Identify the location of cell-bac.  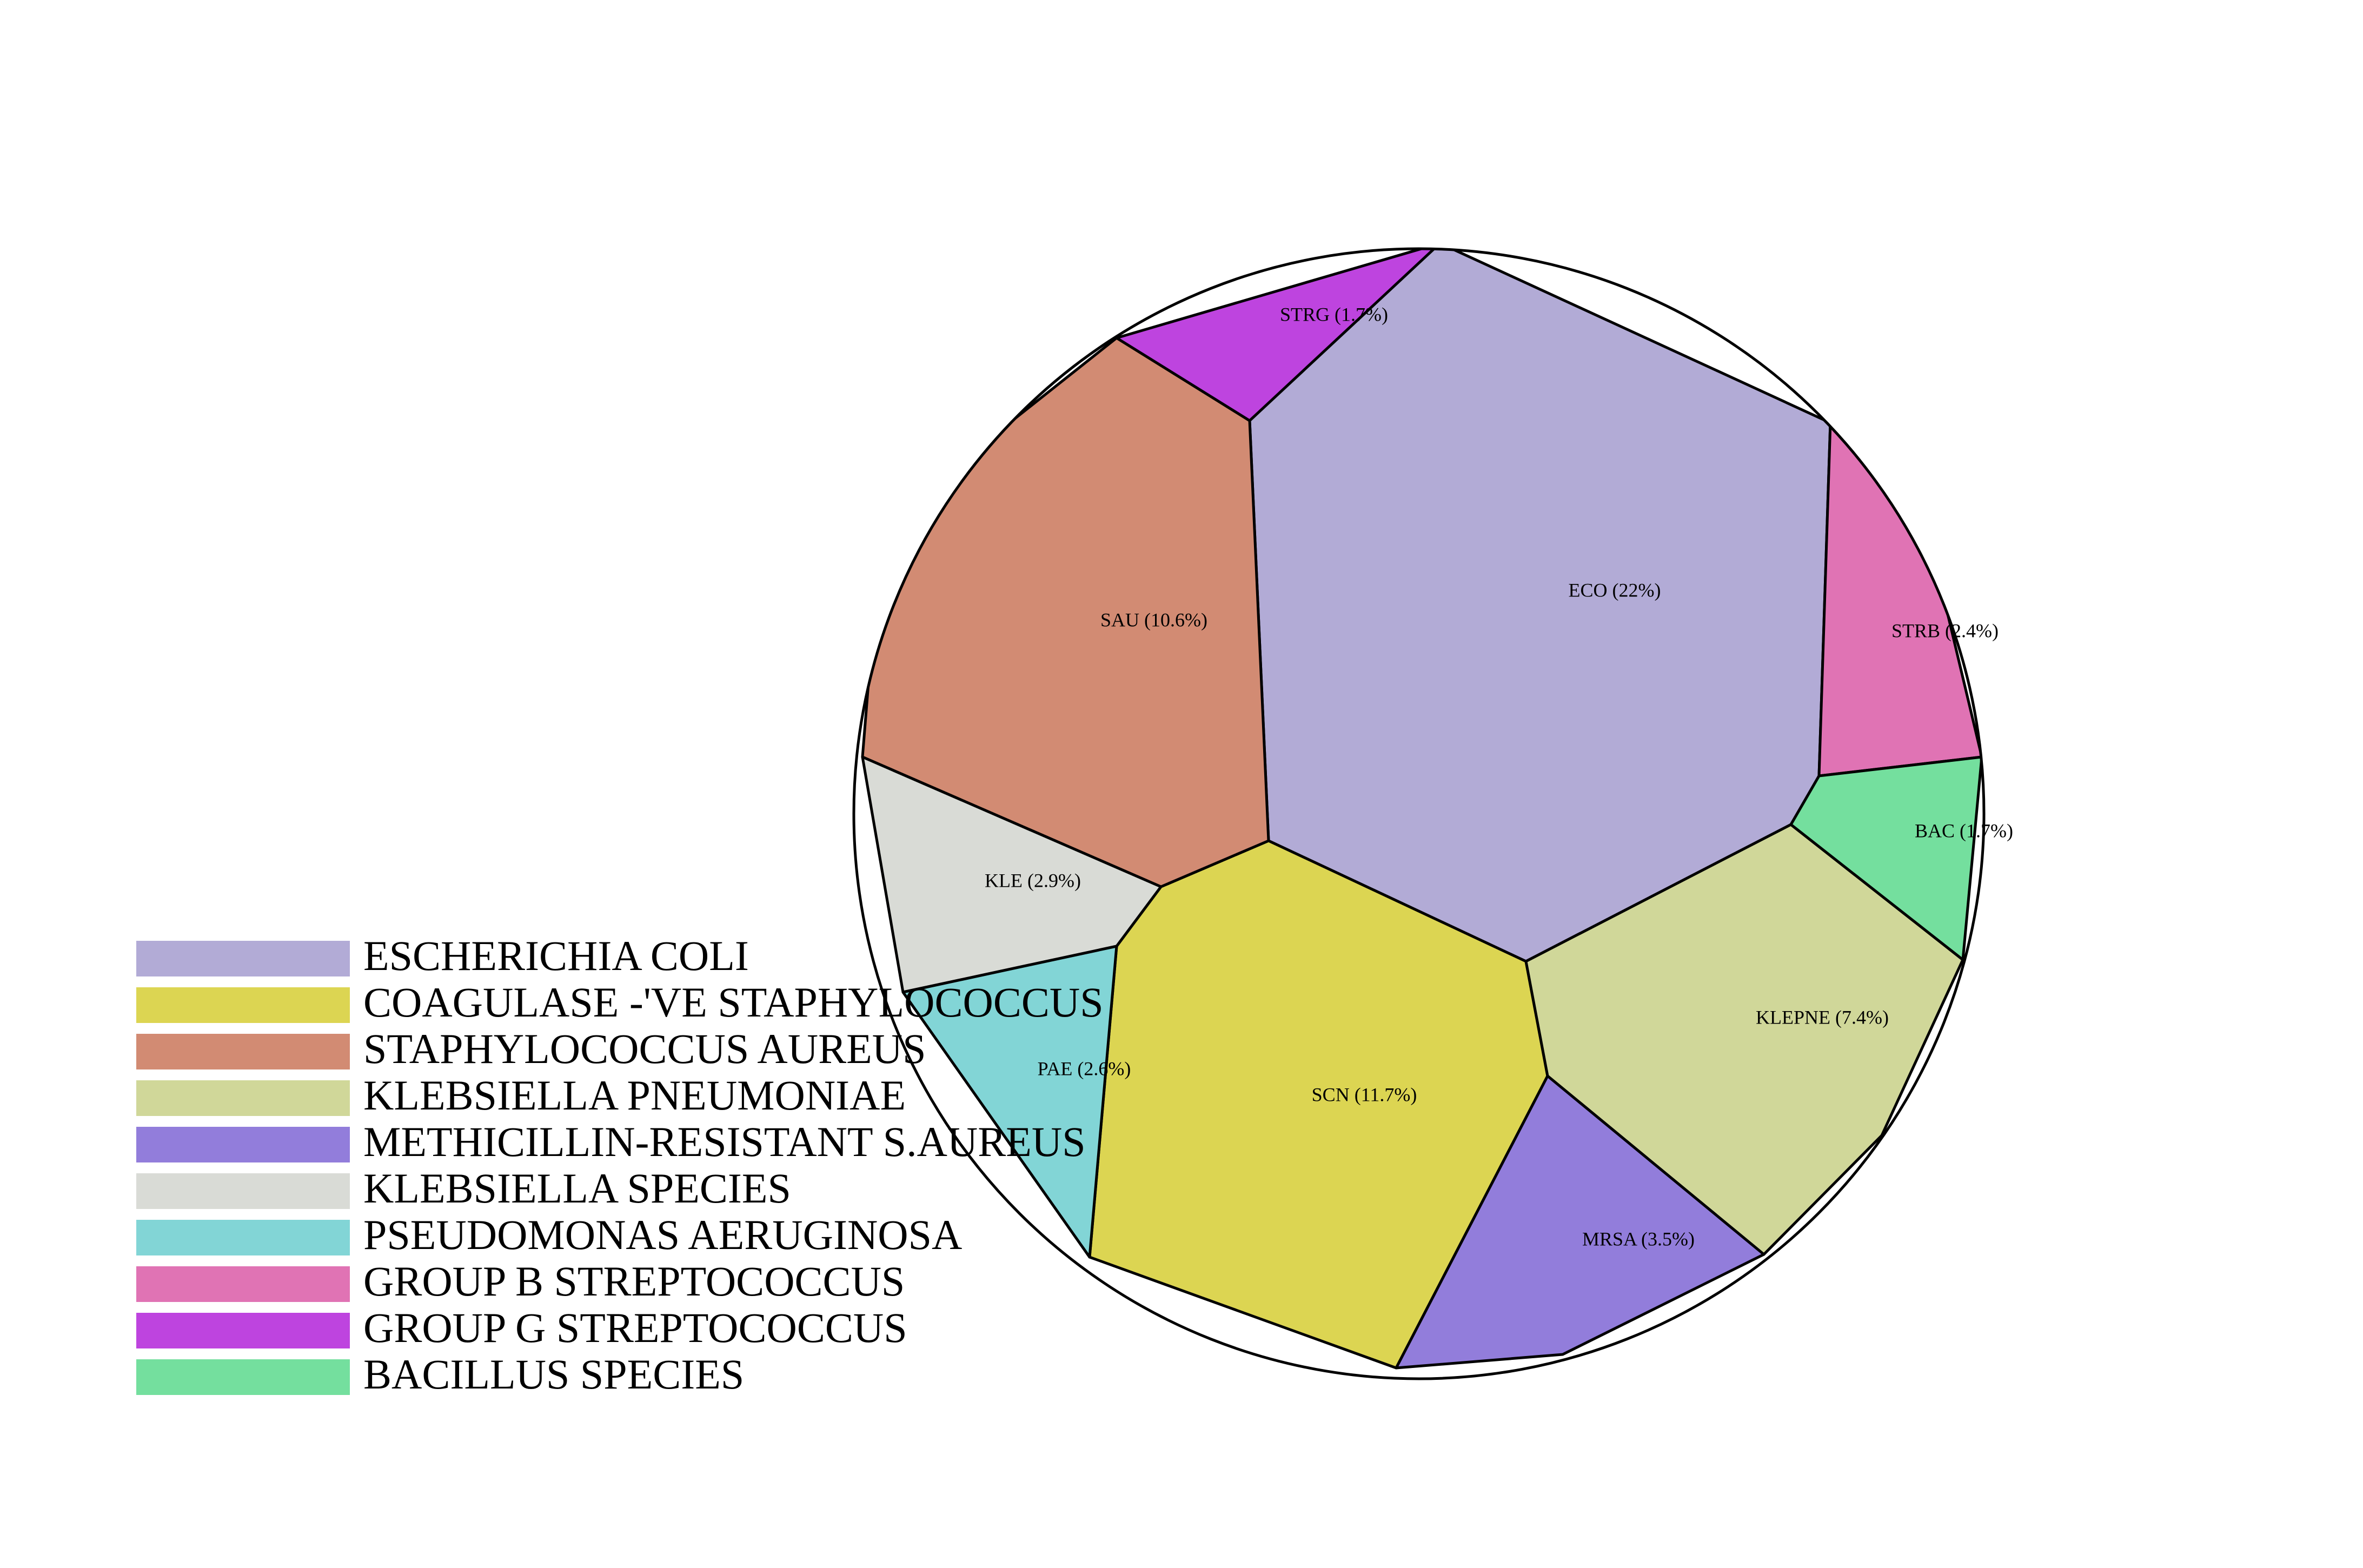
(1886, 858).